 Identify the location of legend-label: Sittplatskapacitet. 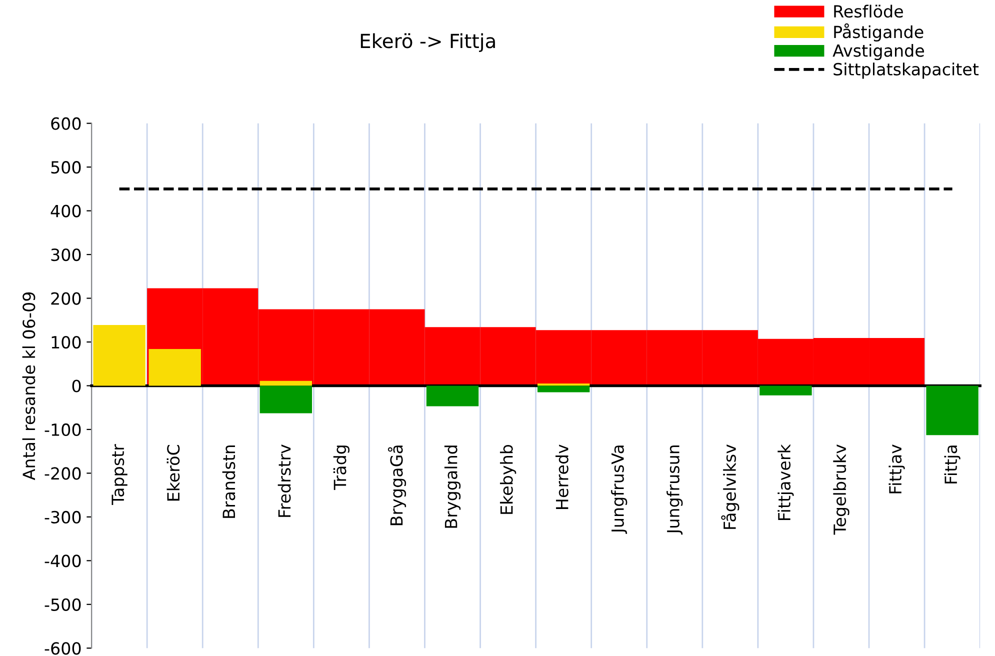
(906, 70).